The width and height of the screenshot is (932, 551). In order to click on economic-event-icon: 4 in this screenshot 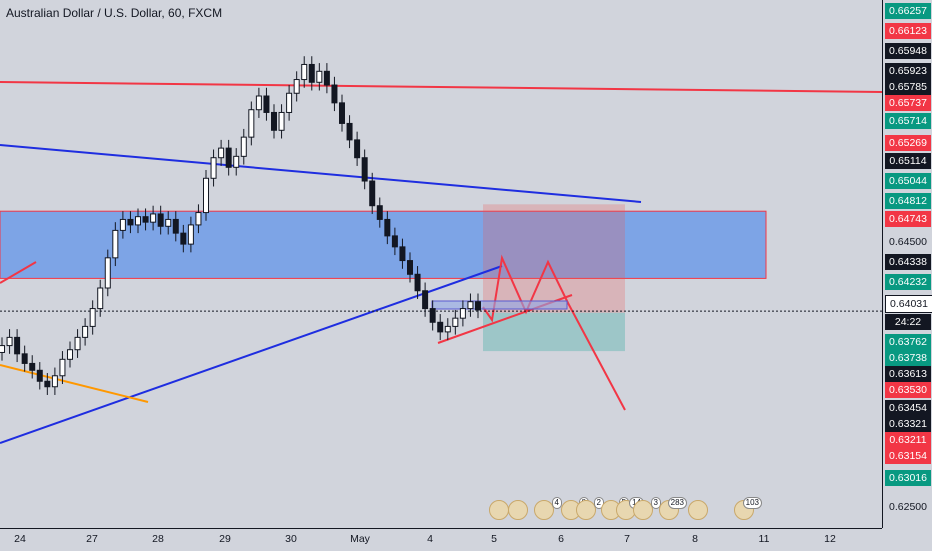, I will do `click(548, 508)`.